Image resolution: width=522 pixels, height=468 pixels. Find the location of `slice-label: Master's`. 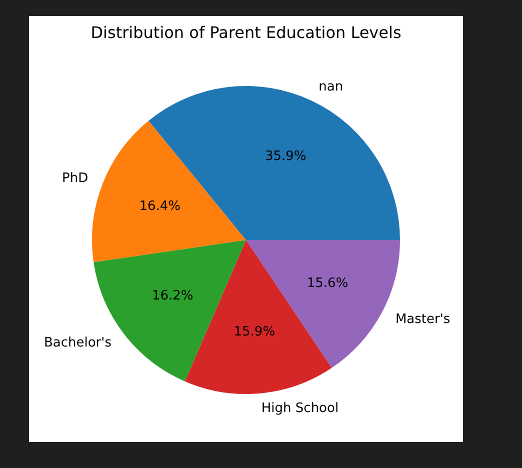

slice-label: Master's is located at coordinates (422, 320).